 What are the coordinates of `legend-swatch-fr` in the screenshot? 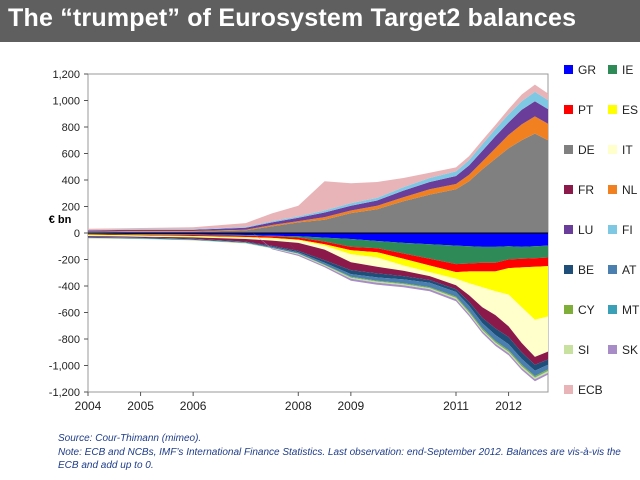 It's located at (568, 189).